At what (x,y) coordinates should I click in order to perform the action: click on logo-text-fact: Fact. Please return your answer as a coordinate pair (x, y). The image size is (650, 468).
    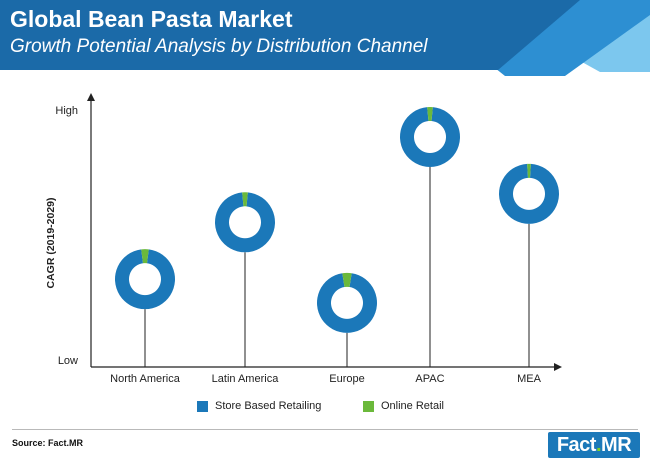
    Looking at the image, I should click on (576, 444).